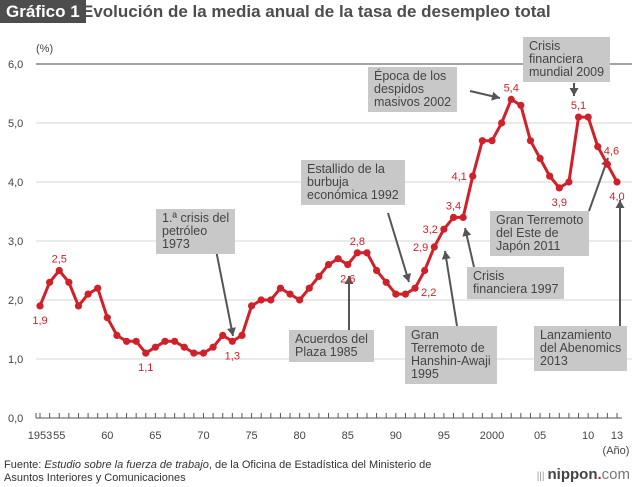 This screenshot has width=640, height=487. I want to click on y-tick-label: 4,0, so click(15, 183).